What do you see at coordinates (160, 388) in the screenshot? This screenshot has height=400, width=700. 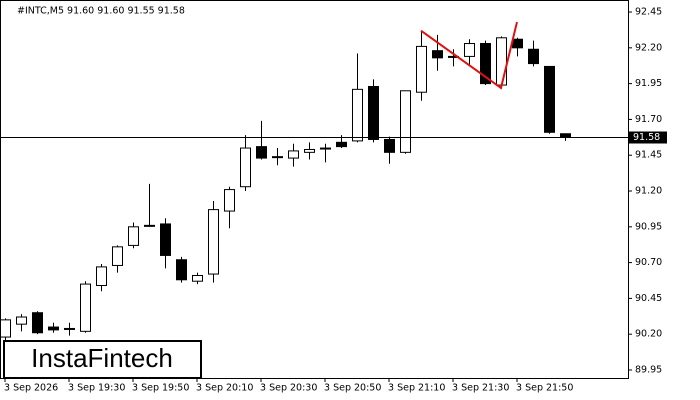 I see `x-tick-label: 3 Sep 19:50` at bounding box center [160, 388].